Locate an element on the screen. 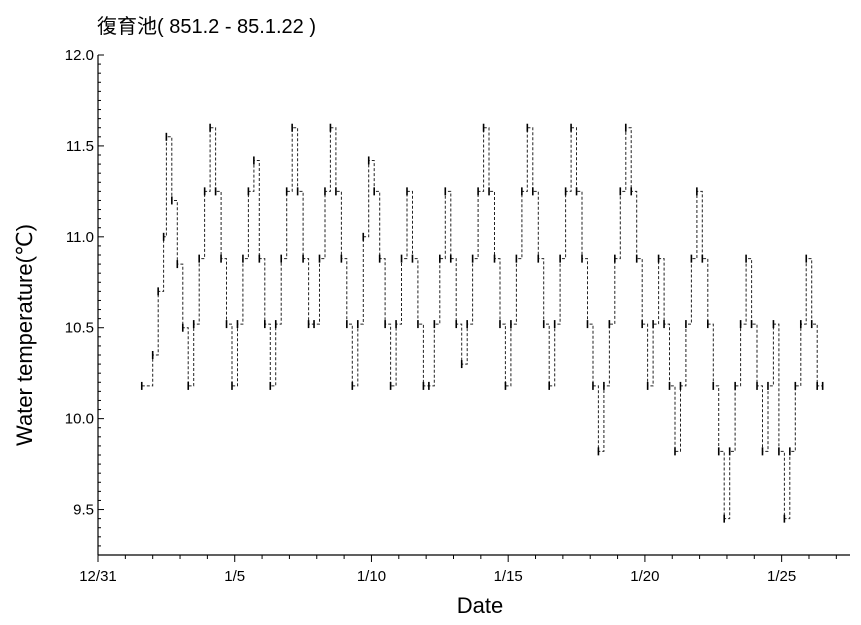 The width and height of the screenshot is (861, 625). y-tick-label: 12.0 is located at coordinates (79, 55).